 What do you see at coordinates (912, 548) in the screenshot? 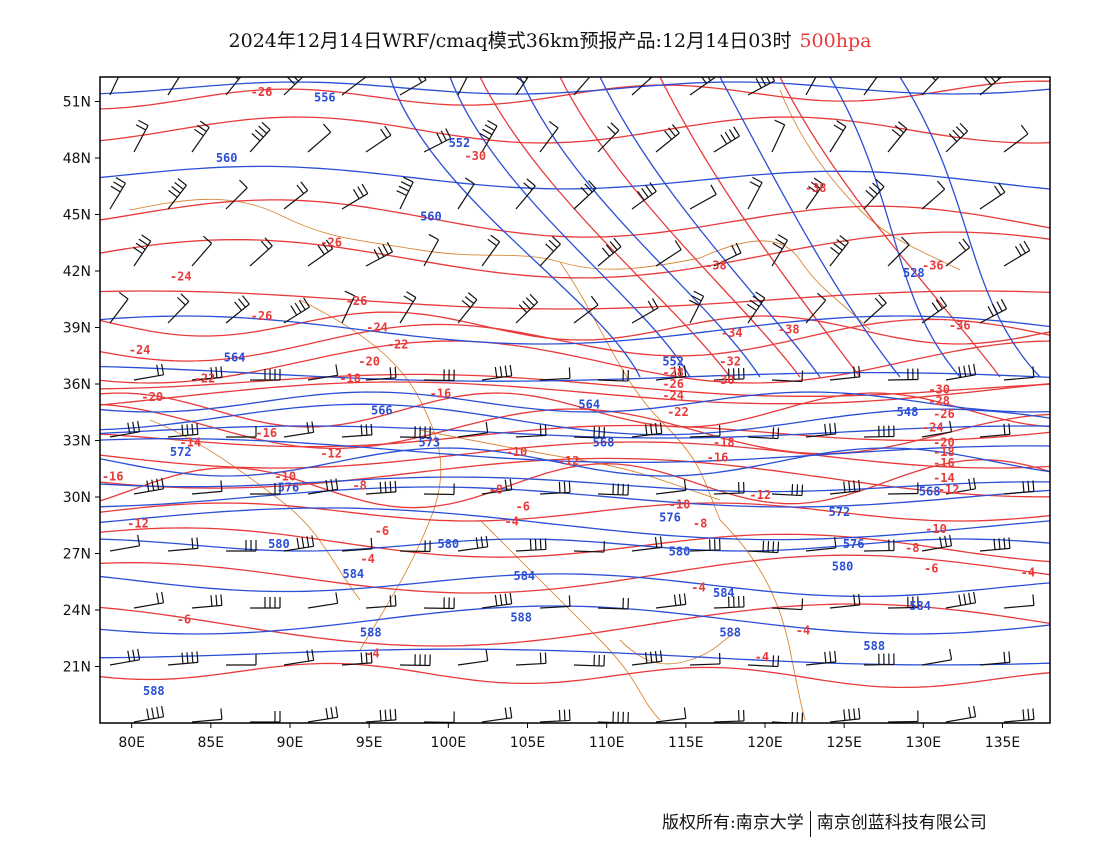
I see `temperature-contour-label: -8` at bounding box center [912, 548].